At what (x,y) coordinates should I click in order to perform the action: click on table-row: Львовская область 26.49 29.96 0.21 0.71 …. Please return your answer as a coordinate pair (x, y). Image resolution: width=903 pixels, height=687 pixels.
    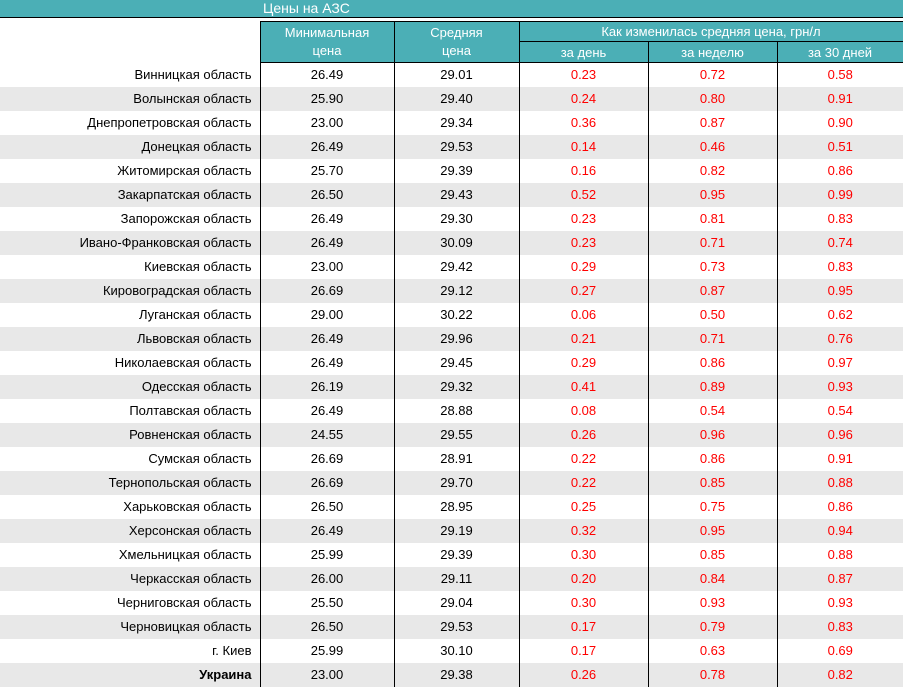
    Looking at the image, I should click on (451, 339).